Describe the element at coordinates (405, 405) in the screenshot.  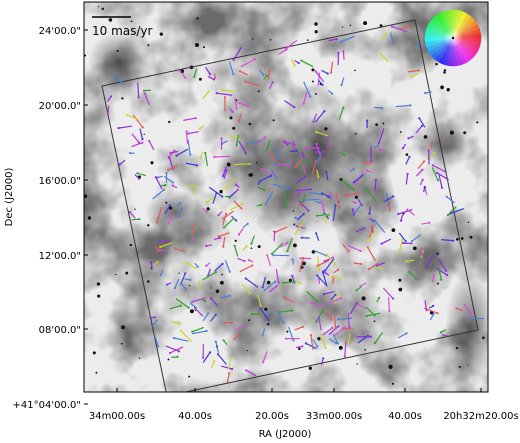
I see `x-tick-4: 40.00s` at that location.